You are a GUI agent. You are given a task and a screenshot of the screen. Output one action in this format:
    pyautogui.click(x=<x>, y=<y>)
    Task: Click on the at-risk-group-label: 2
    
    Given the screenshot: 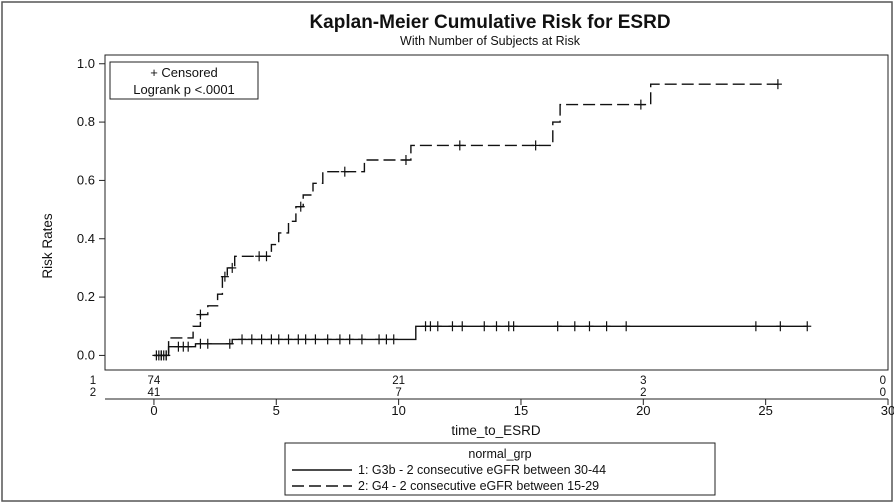 What is the action you would take?
    pyautogui.click(x=93, y=393)
    